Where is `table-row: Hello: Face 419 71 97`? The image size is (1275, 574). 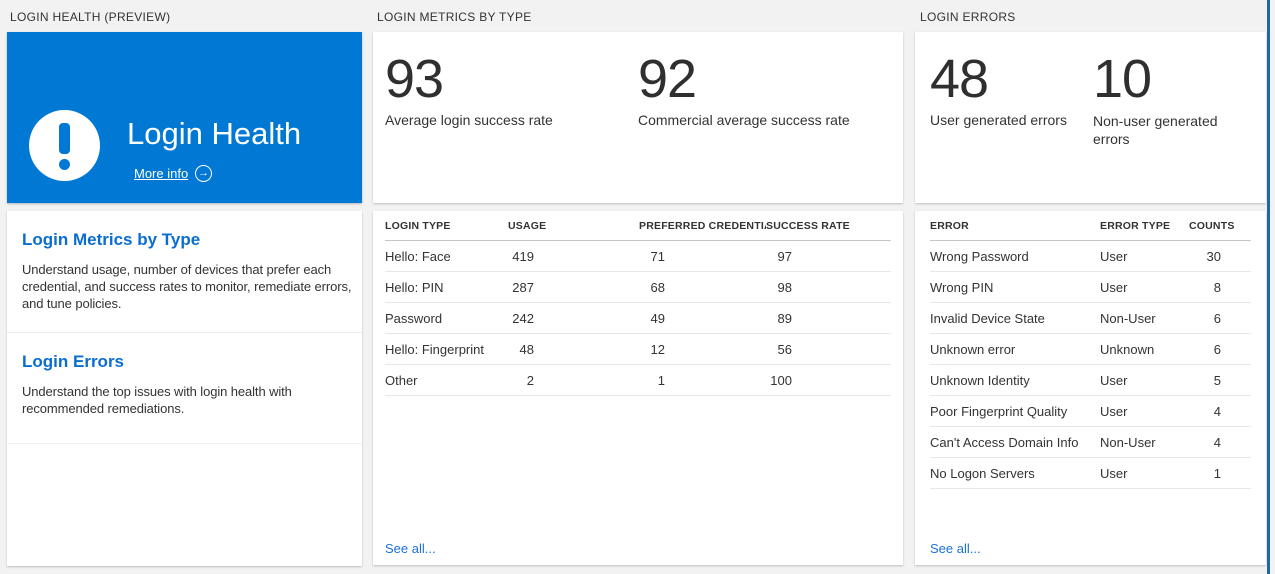
table-row: Hello: Face 419 71 97 is located at coordinates (638, 256).